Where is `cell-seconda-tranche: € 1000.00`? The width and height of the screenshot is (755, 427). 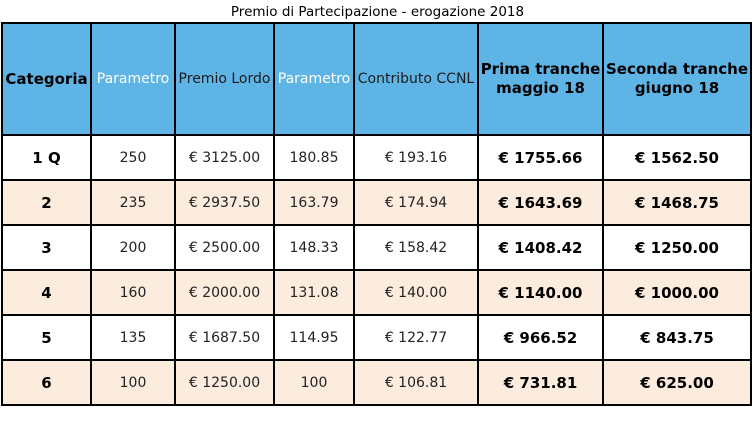
cell-seconda-tranche: € 1000.00 is located at coordinates (677, 292).